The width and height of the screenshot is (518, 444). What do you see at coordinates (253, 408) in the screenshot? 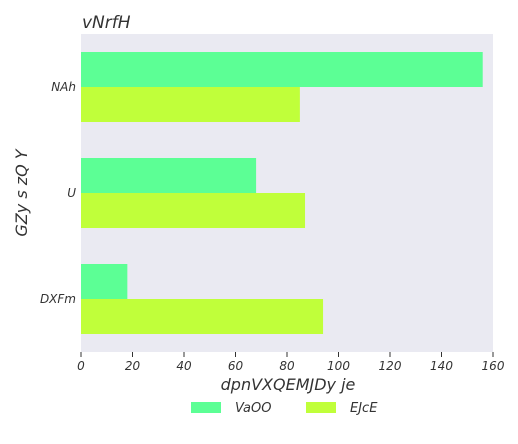
I see `legend-label-VaOO: VaOO` at bounding box center [253, 408].